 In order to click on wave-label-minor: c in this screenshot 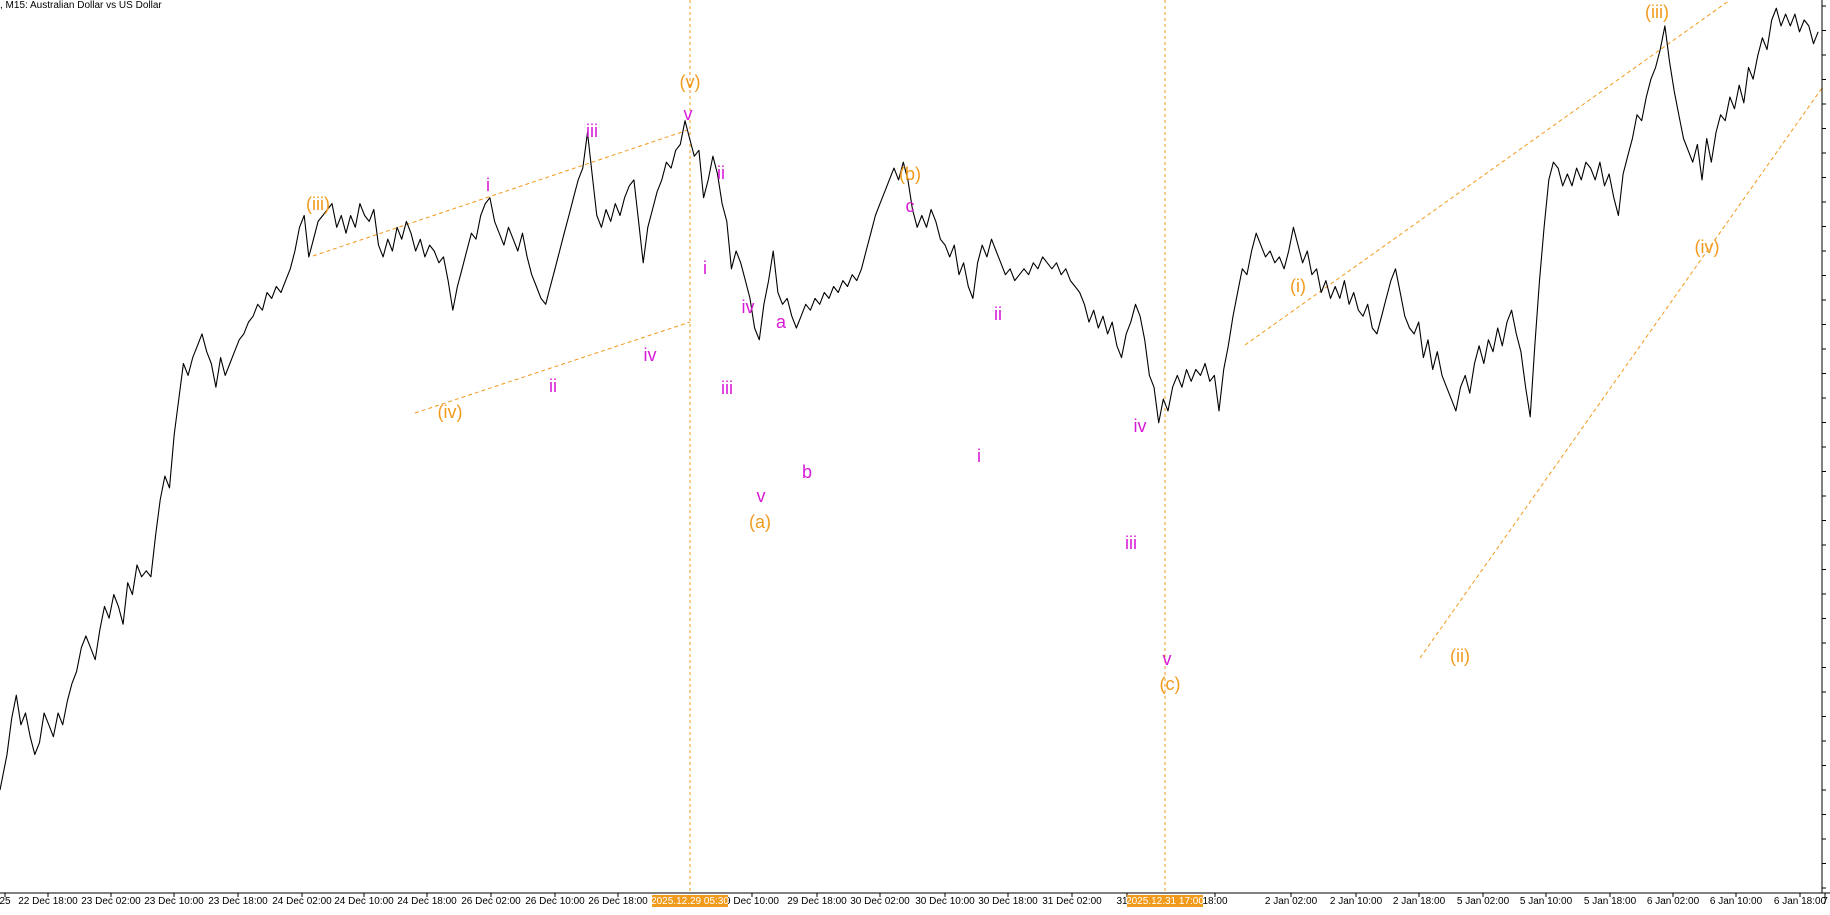, I will do `click(910, 206)`.